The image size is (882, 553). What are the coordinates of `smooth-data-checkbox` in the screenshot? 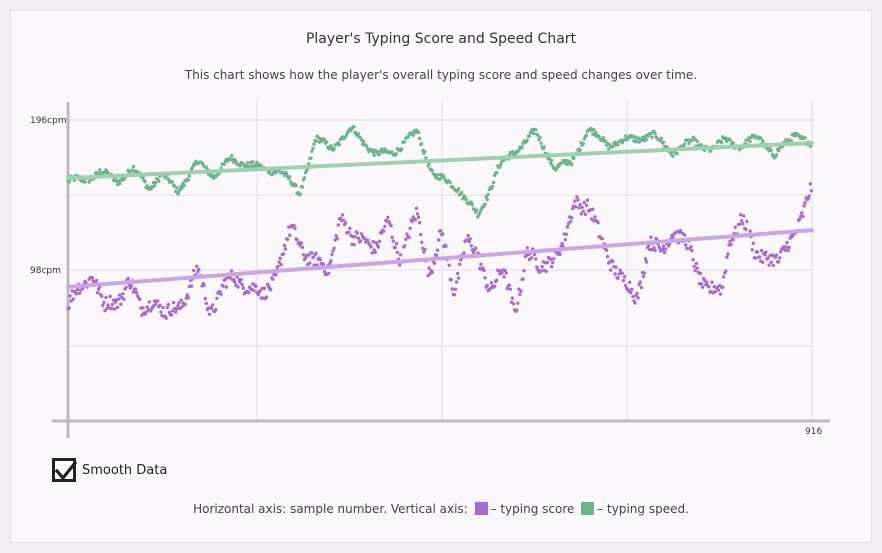 It's located at (65, 470).